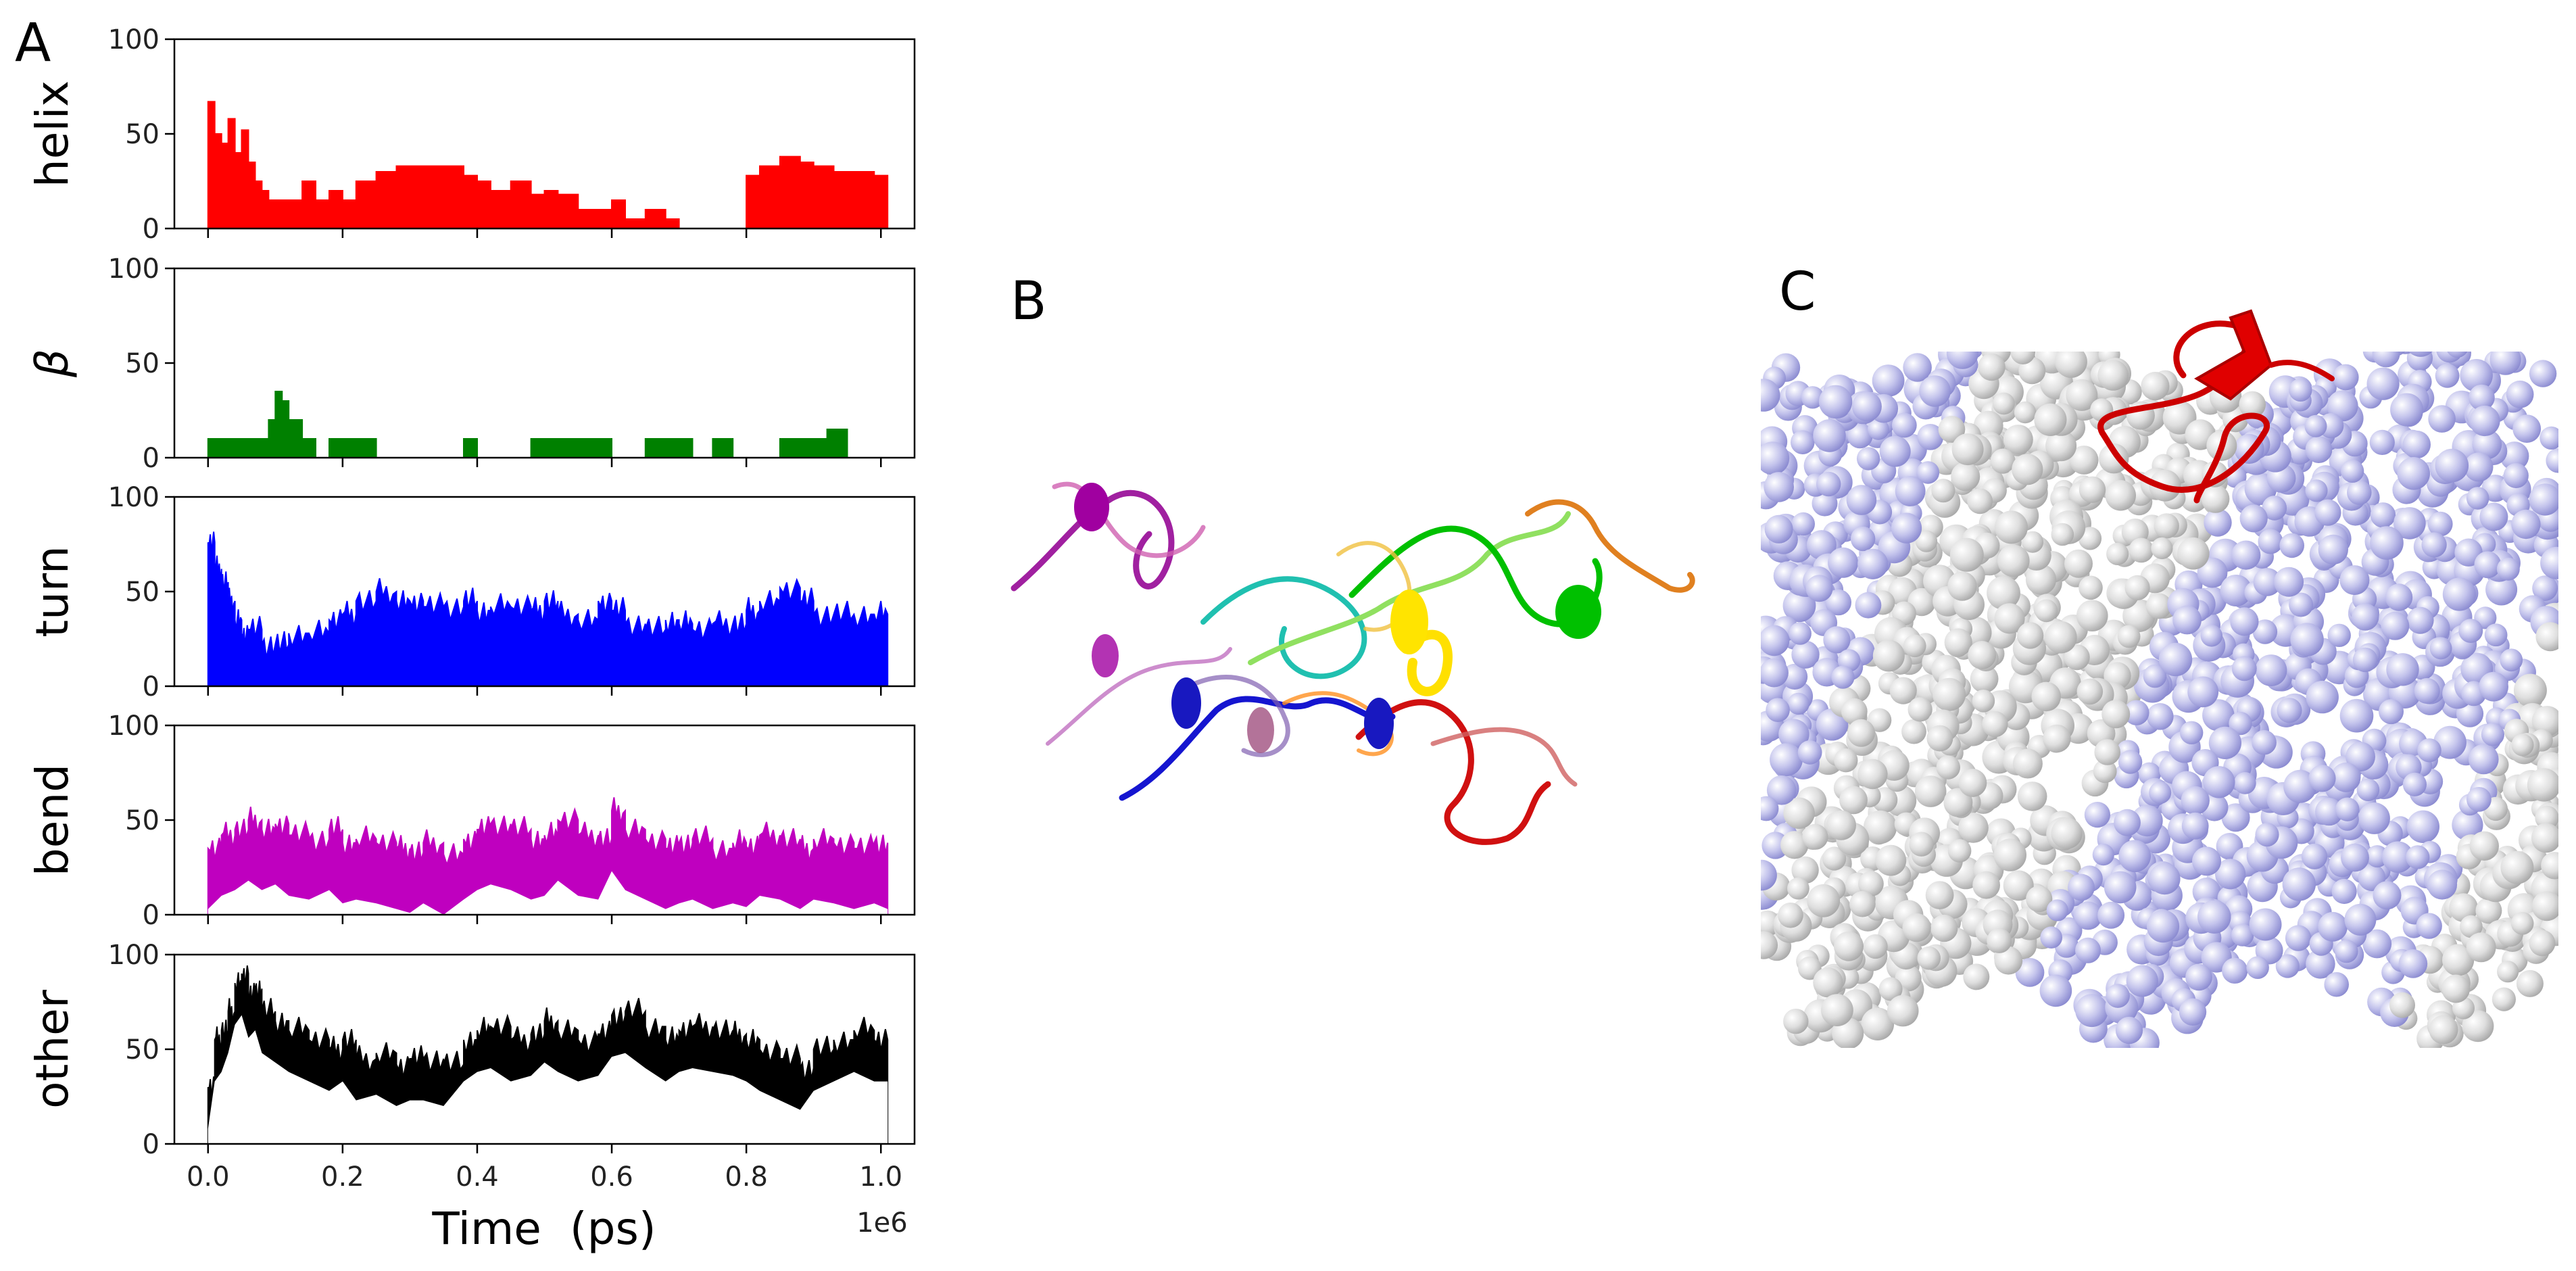  I want to click on panel-label-b: B, so click(1029, 301).